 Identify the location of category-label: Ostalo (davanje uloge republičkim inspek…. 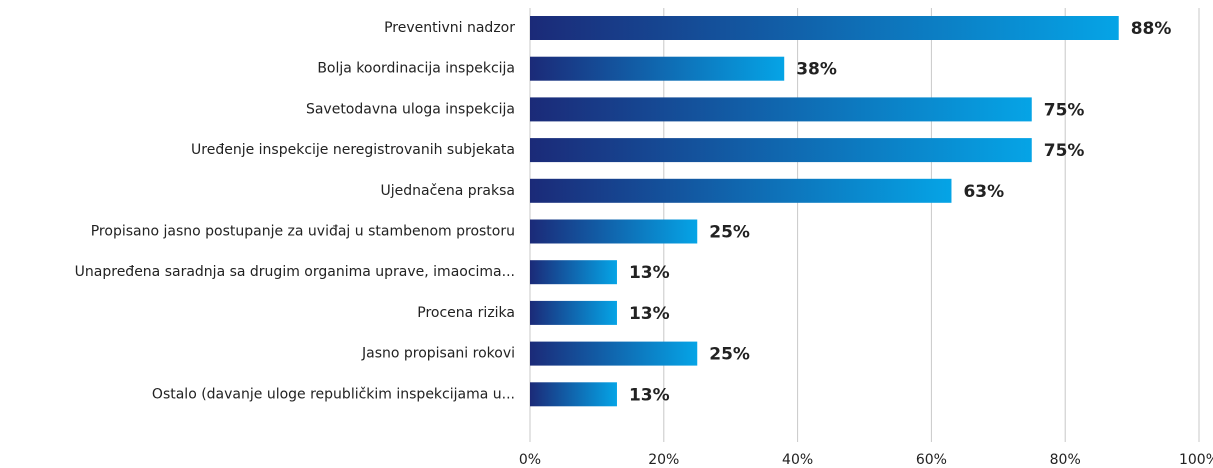
(333, 394).